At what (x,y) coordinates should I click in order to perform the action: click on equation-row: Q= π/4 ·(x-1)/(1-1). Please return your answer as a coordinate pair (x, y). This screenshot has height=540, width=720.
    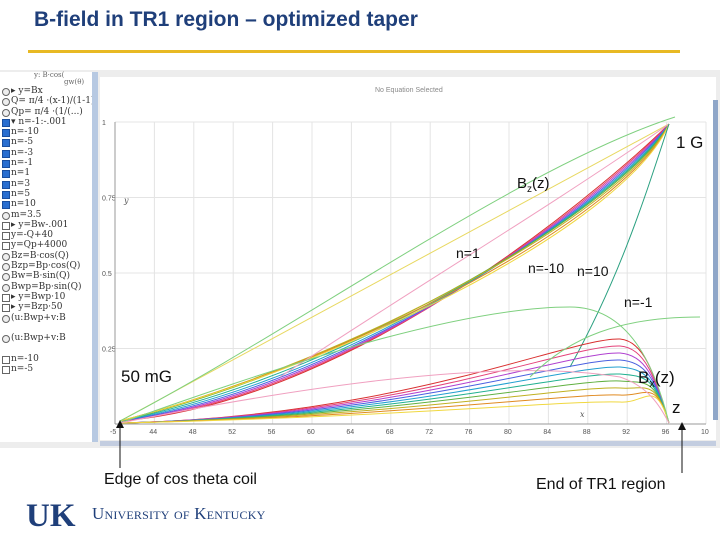
    Looking at the image, I should click on (47, 101).